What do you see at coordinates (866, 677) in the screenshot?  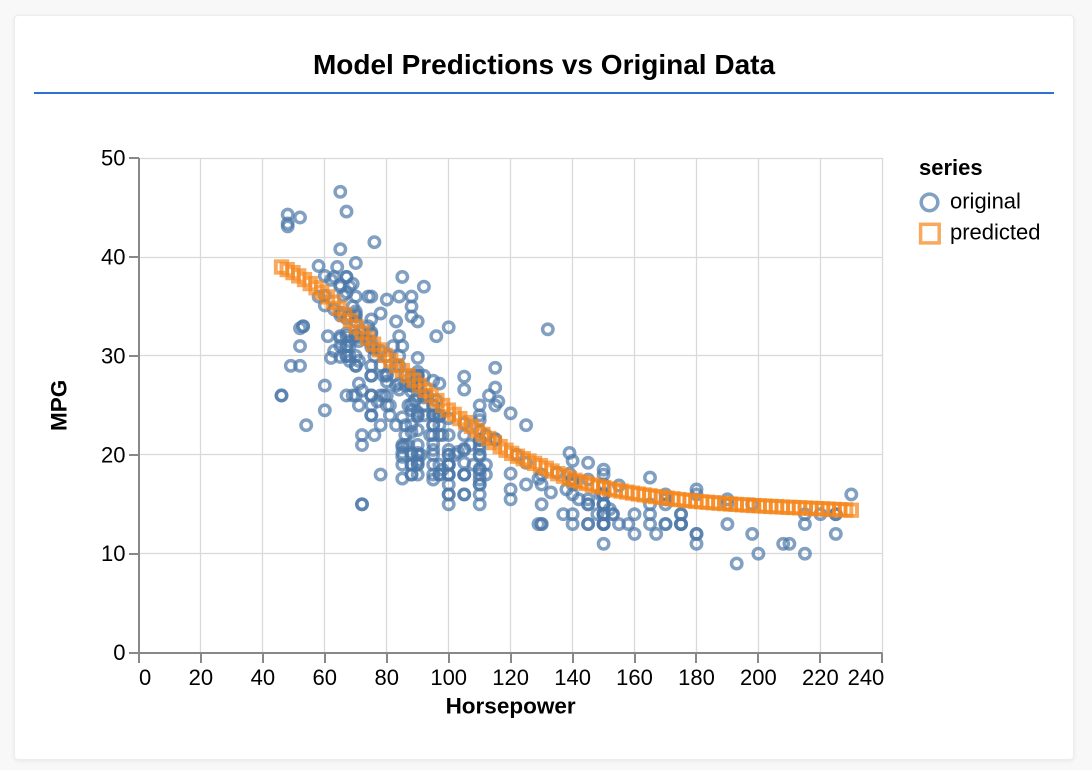 I see `svg-text: 240` at bounding box center [866, 677].